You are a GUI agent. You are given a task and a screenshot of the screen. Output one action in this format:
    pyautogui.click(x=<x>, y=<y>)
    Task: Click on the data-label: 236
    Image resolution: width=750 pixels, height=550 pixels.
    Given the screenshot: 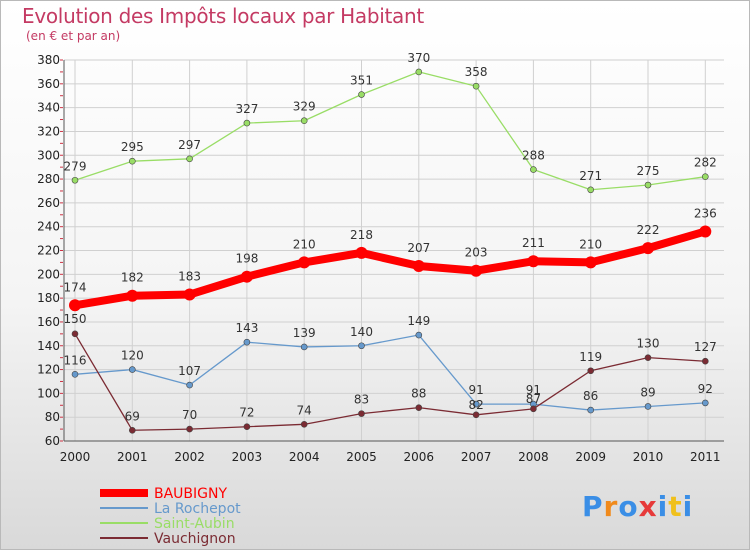 What is the action you would take?
    pyautogui.click(x=705, y=213)
    